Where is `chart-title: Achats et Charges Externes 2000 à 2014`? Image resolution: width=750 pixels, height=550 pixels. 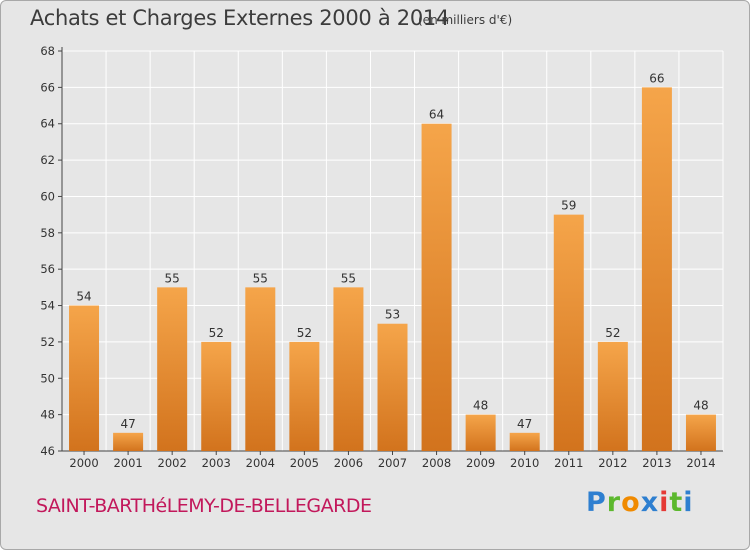
chart-title: Achats et Charges Externes 2000 à 2014 is located at coordinates (240, 18).